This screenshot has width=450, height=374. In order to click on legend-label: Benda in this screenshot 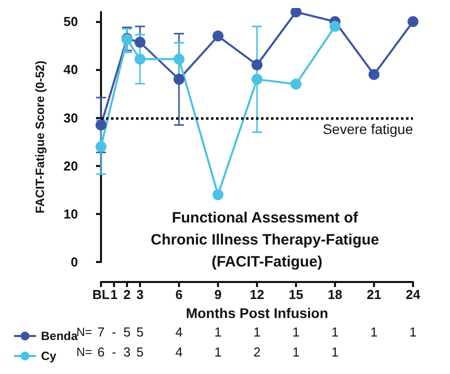, I will do `click(59, 336)`.